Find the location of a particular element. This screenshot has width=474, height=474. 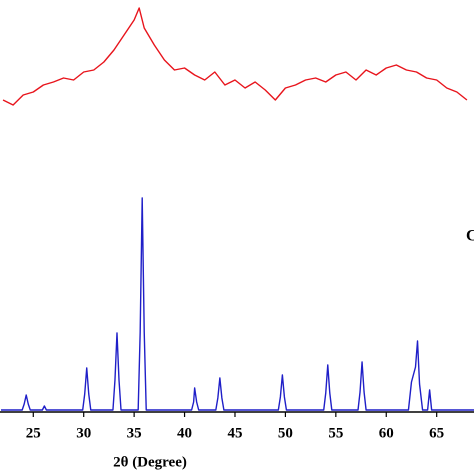

x-tick-label: 40 is located at coordinates (184, 433).